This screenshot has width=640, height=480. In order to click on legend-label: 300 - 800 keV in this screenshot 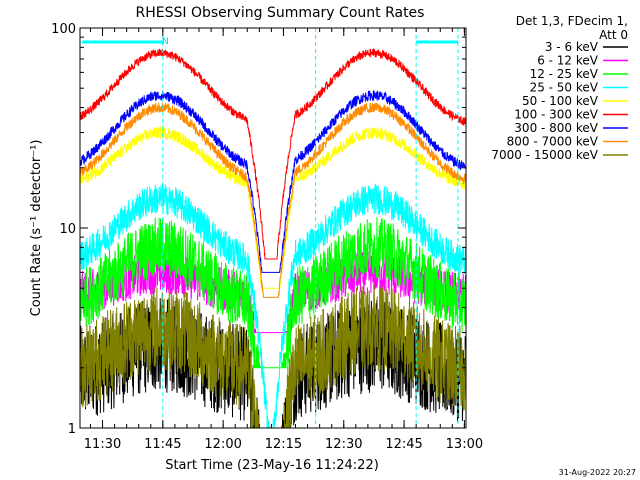, I will do `click(556, 128)`.